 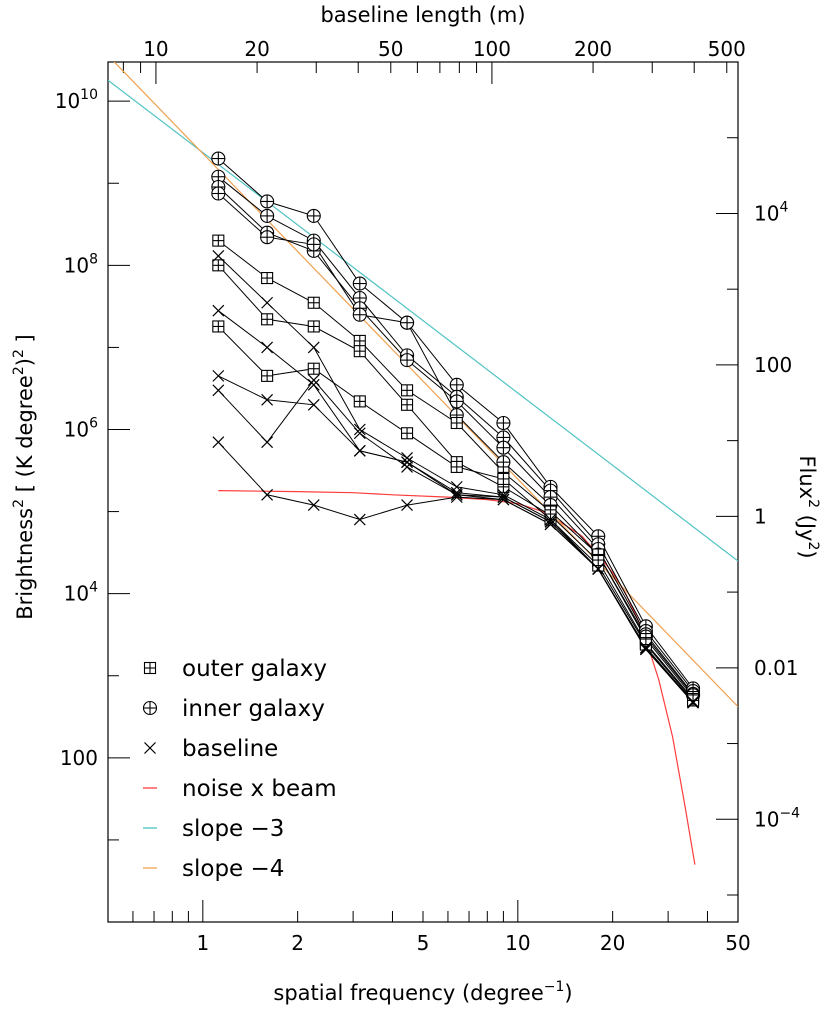 What do you see at coordinates (737, 943) in the screenshot?
I see `x-tick-label: 50` at bounding box center [737, 943].